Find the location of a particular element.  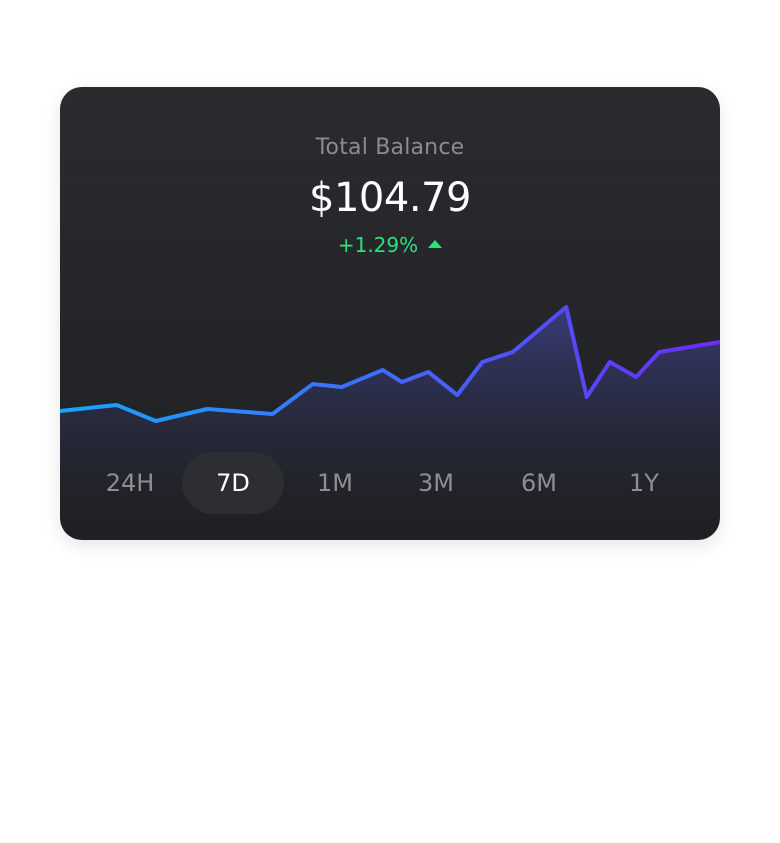

range-3m-button: 3M is located at coordinates (436, 483).